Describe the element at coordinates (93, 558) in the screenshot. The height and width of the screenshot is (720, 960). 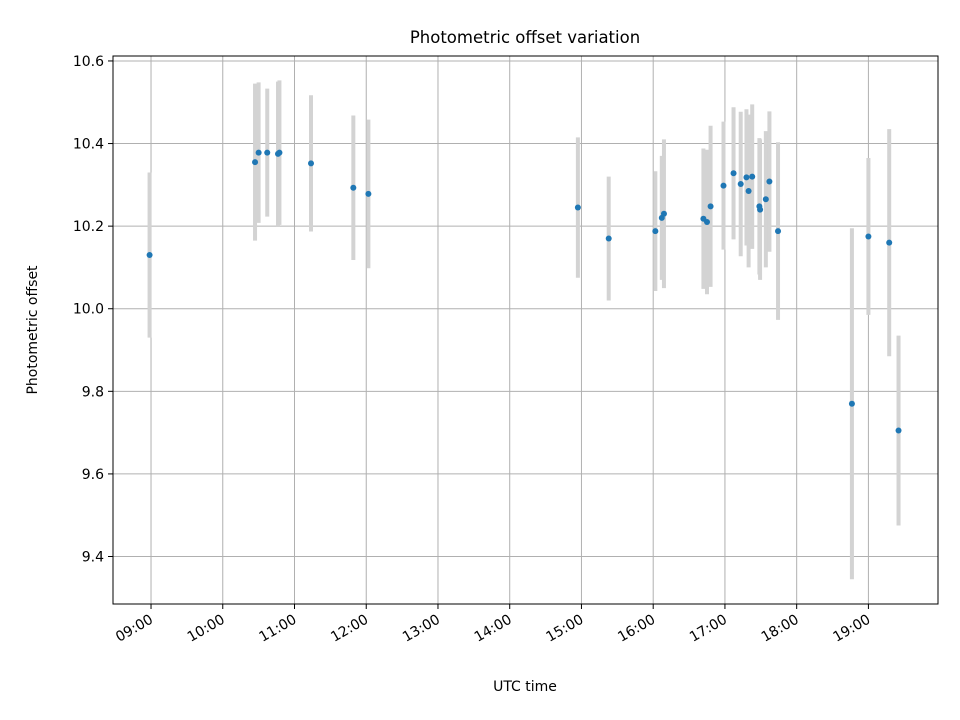
I see `y-tick-label: 9.4` at that location.